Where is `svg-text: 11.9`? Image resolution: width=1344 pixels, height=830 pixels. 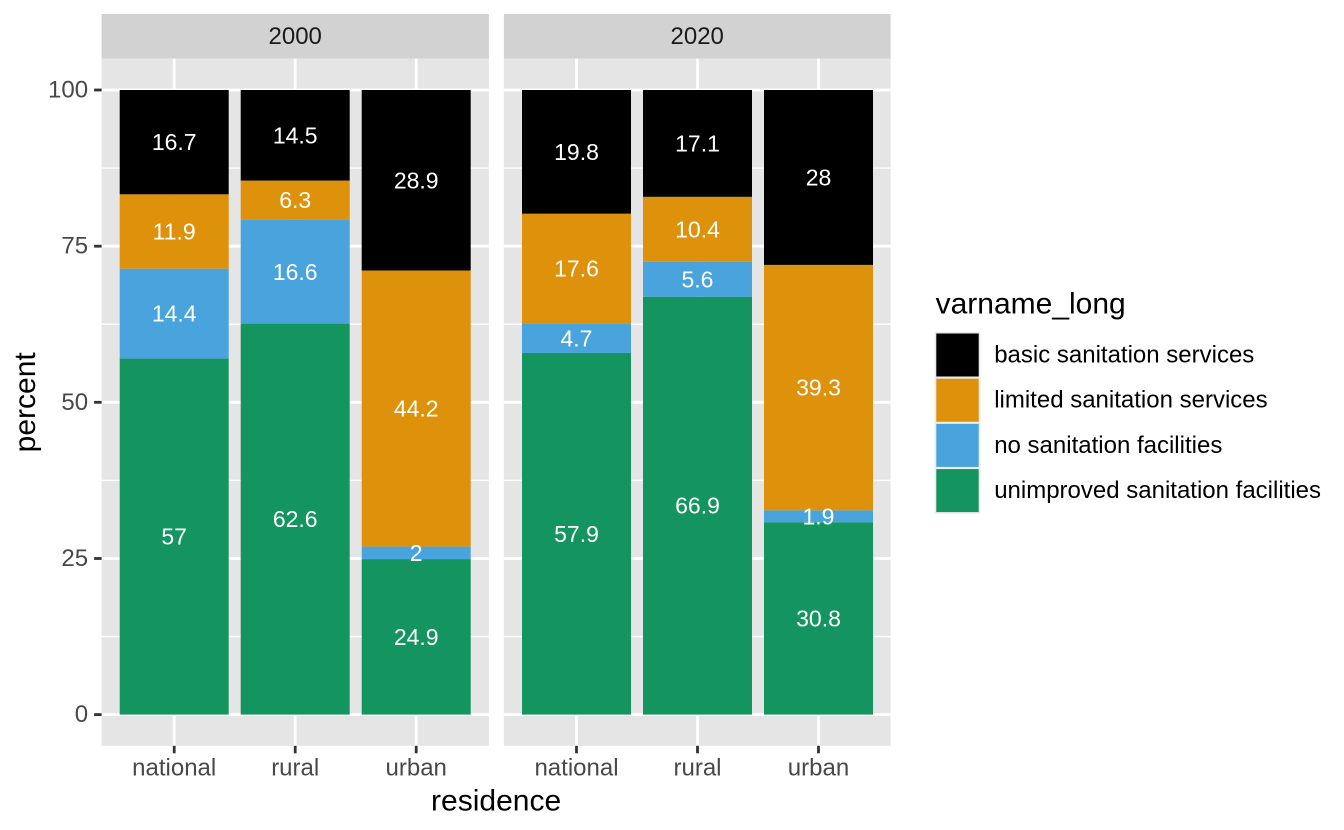 svg-text: 11.9 is located at coordinates (174, 232).